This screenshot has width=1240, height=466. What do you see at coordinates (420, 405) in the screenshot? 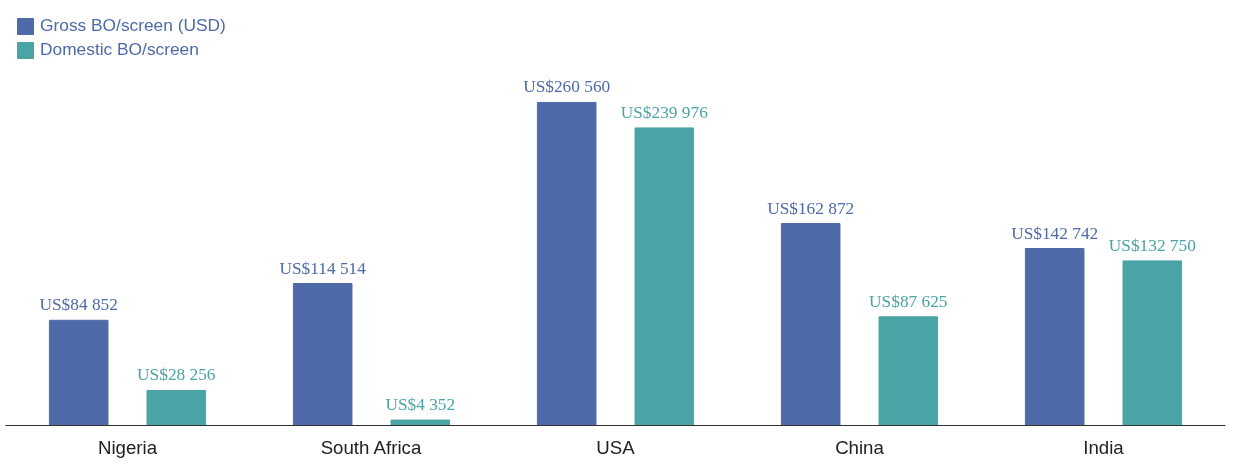
I see `data-label: US$4 352` at bounding box center [420, 405].